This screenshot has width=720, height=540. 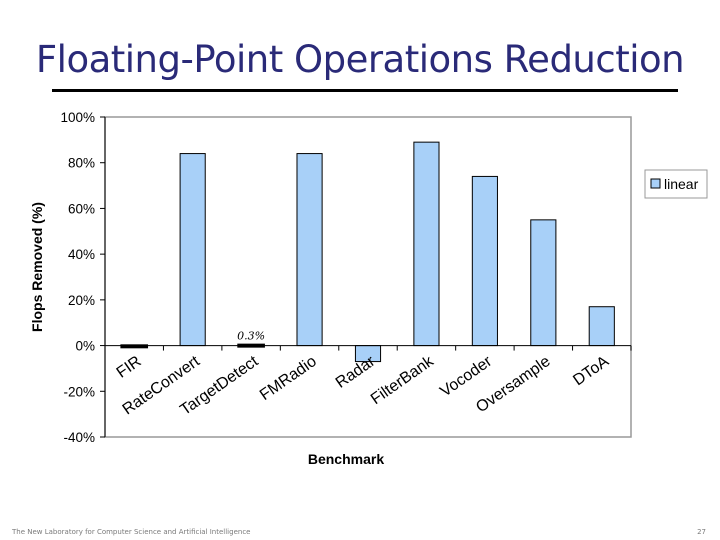 I want to click on bar-dtoa, so click(x=601, y=326).